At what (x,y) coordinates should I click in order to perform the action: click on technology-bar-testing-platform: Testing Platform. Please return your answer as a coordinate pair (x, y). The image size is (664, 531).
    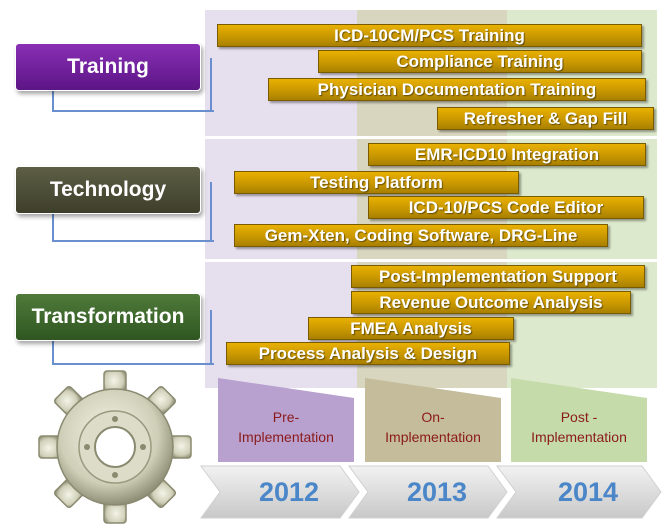
    Looking at the image, I should click on (376, 182).